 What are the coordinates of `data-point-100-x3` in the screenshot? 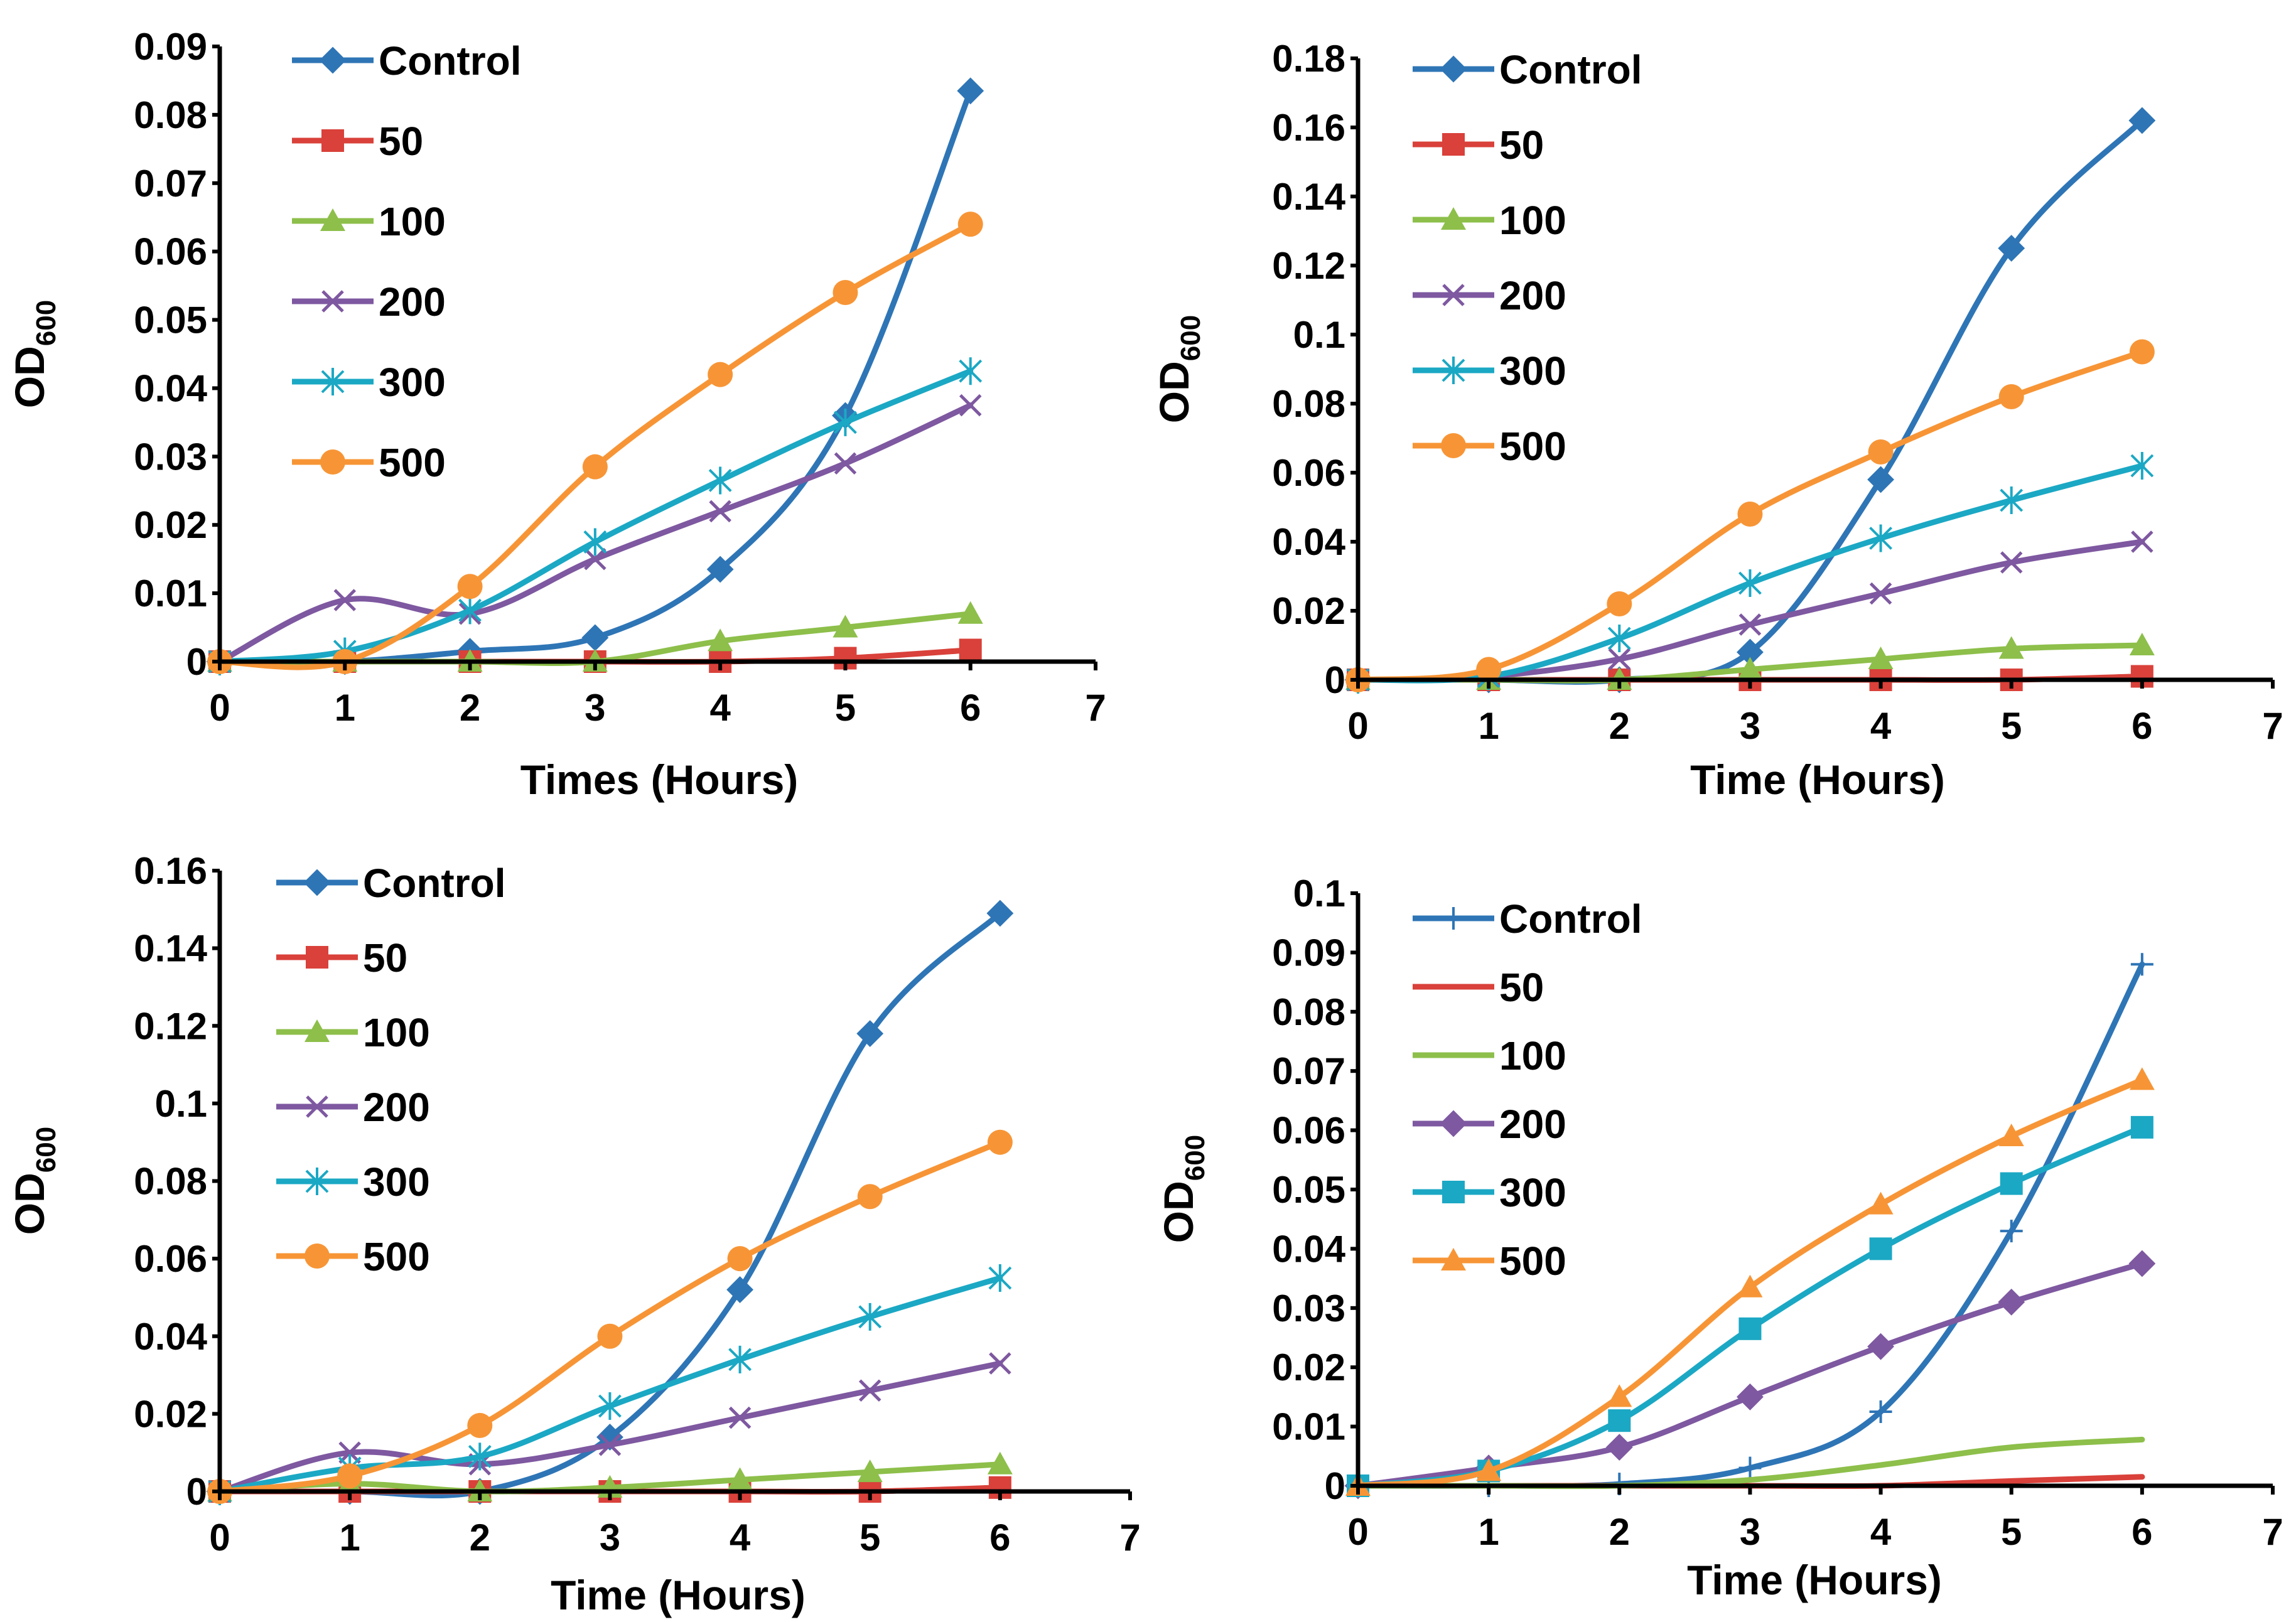 It's located at (1750, 668).